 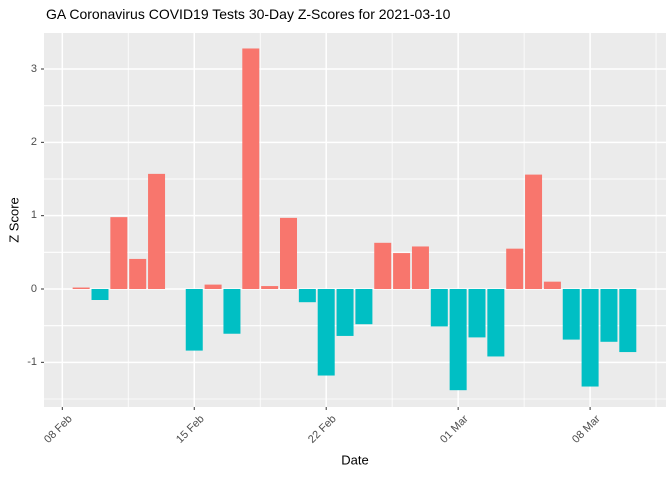 I want to click on y-tick-label: 0, so click(x=33, y=288).